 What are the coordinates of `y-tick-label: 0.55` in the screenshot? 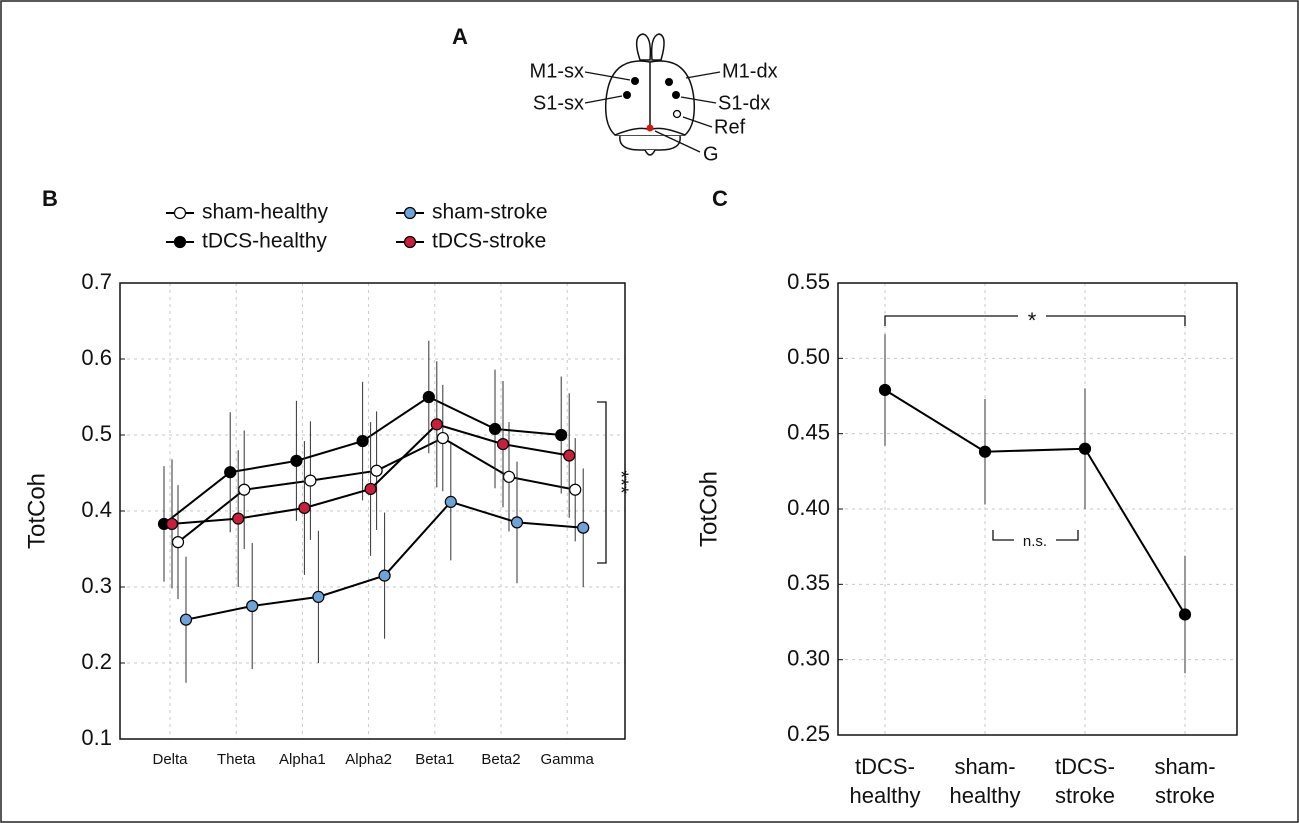 It's located at (808, 281).